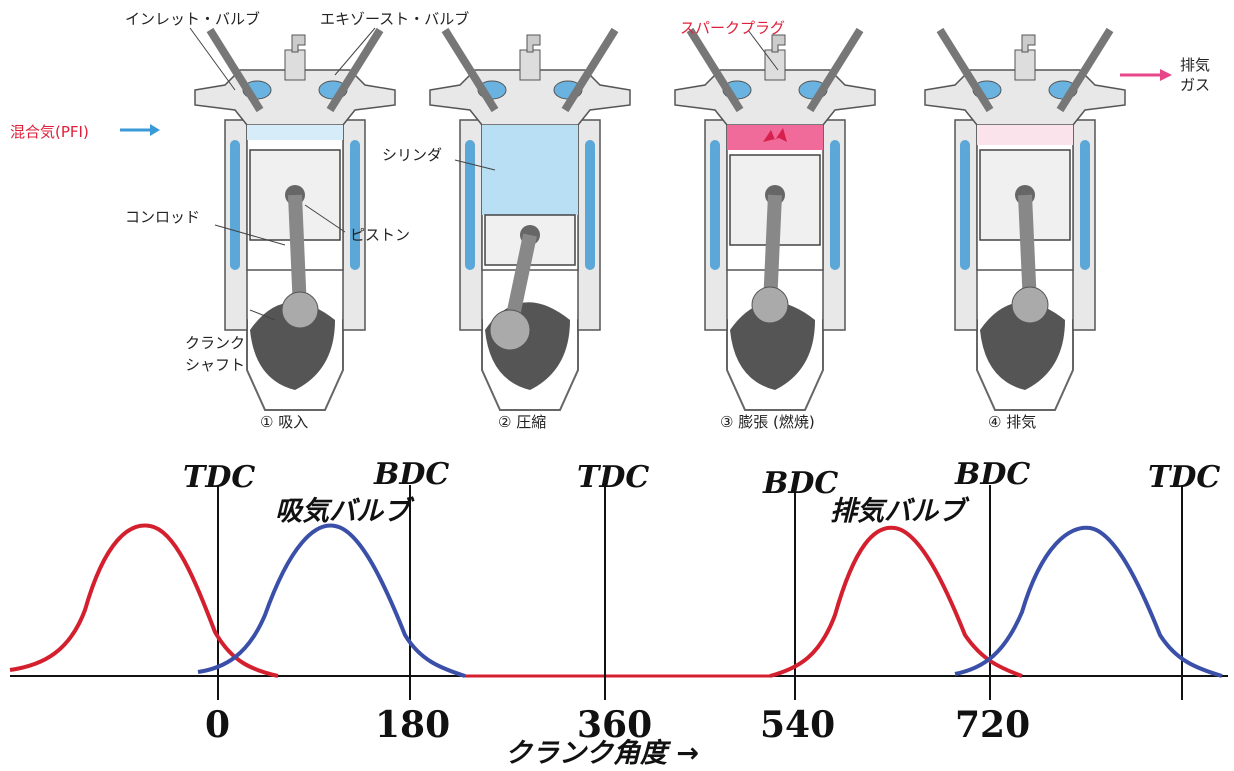 The height and width of the screenshot is (771, 1234). Describe the element at coordinates (217, 725) in the screenshot. I see `tick-0: 0` at that location.